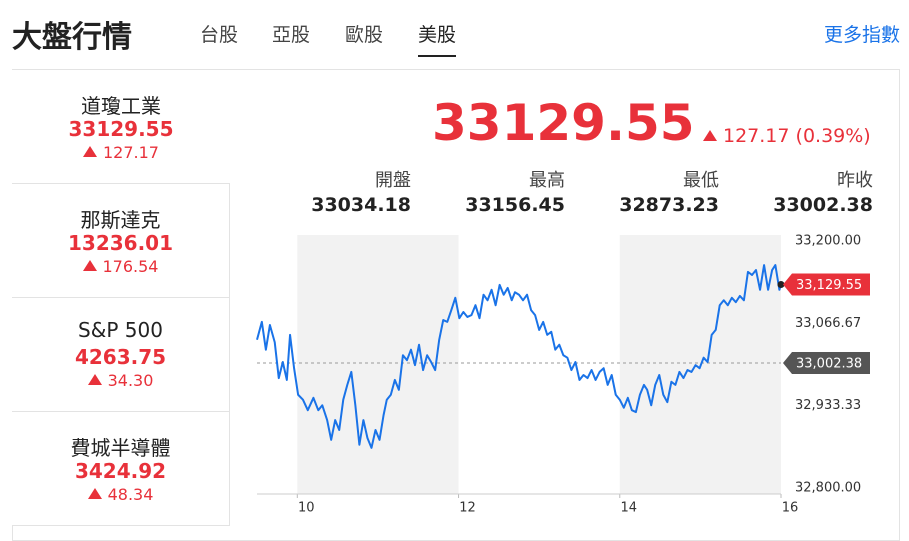  Describe the element at coordinates (131, 152) in the screenshot. I see `index-change: 127.17` at that location.